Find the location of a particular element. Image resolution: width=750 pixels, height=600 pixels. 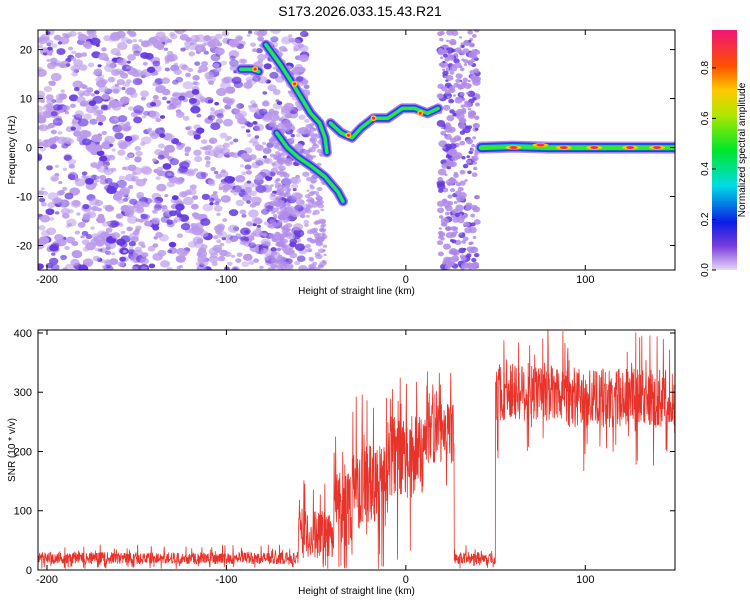

y-tick-label: 400 is located at coordinates (23, 334).